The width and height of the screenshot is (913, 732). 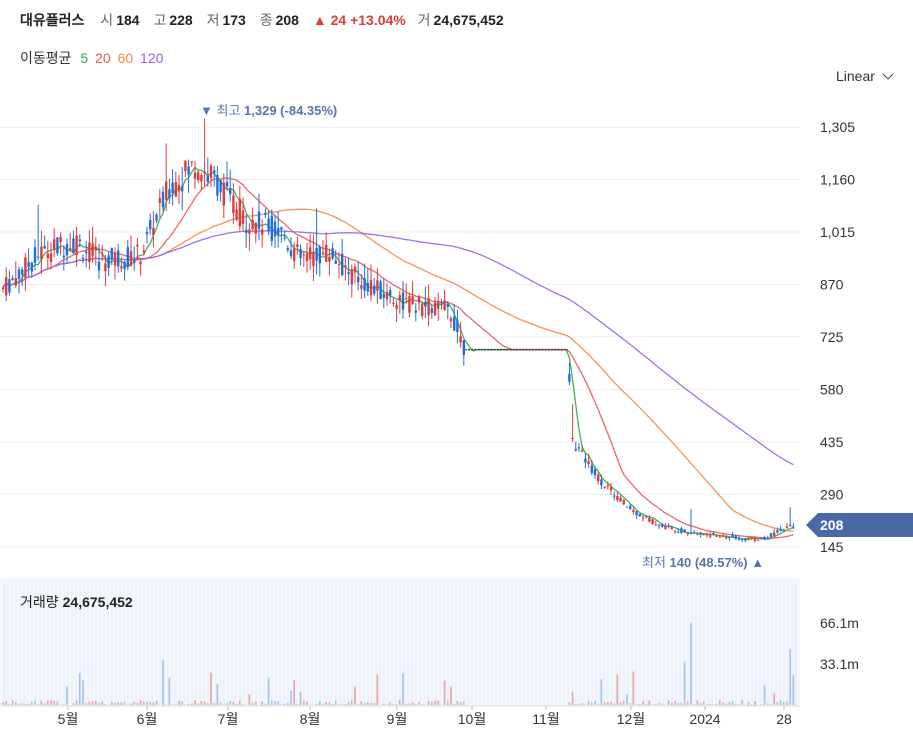 I want to click on high-annotation: ▼ 최고 1,329 (-84.35%), so click(x=268, y=110).